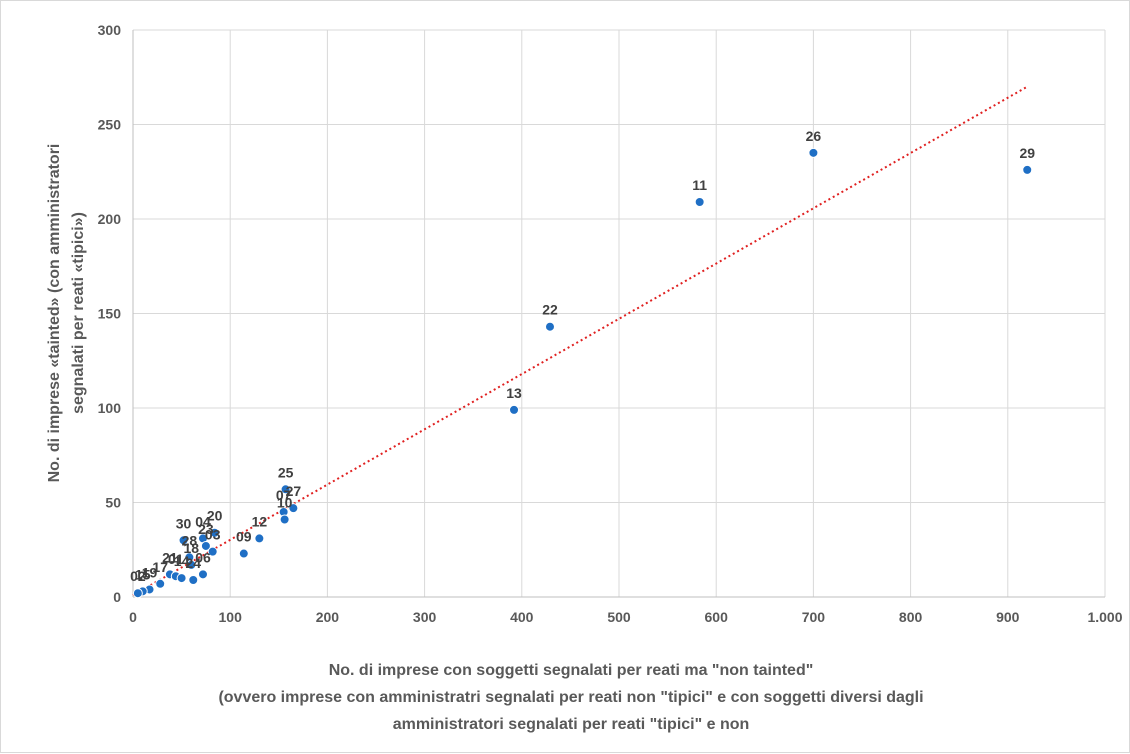 The height and width of the screenshot is (754, 1130). Describe the element at coordinates (1104, 617) in the screenshot. I see `x-tick-label: 1.000` at that location.